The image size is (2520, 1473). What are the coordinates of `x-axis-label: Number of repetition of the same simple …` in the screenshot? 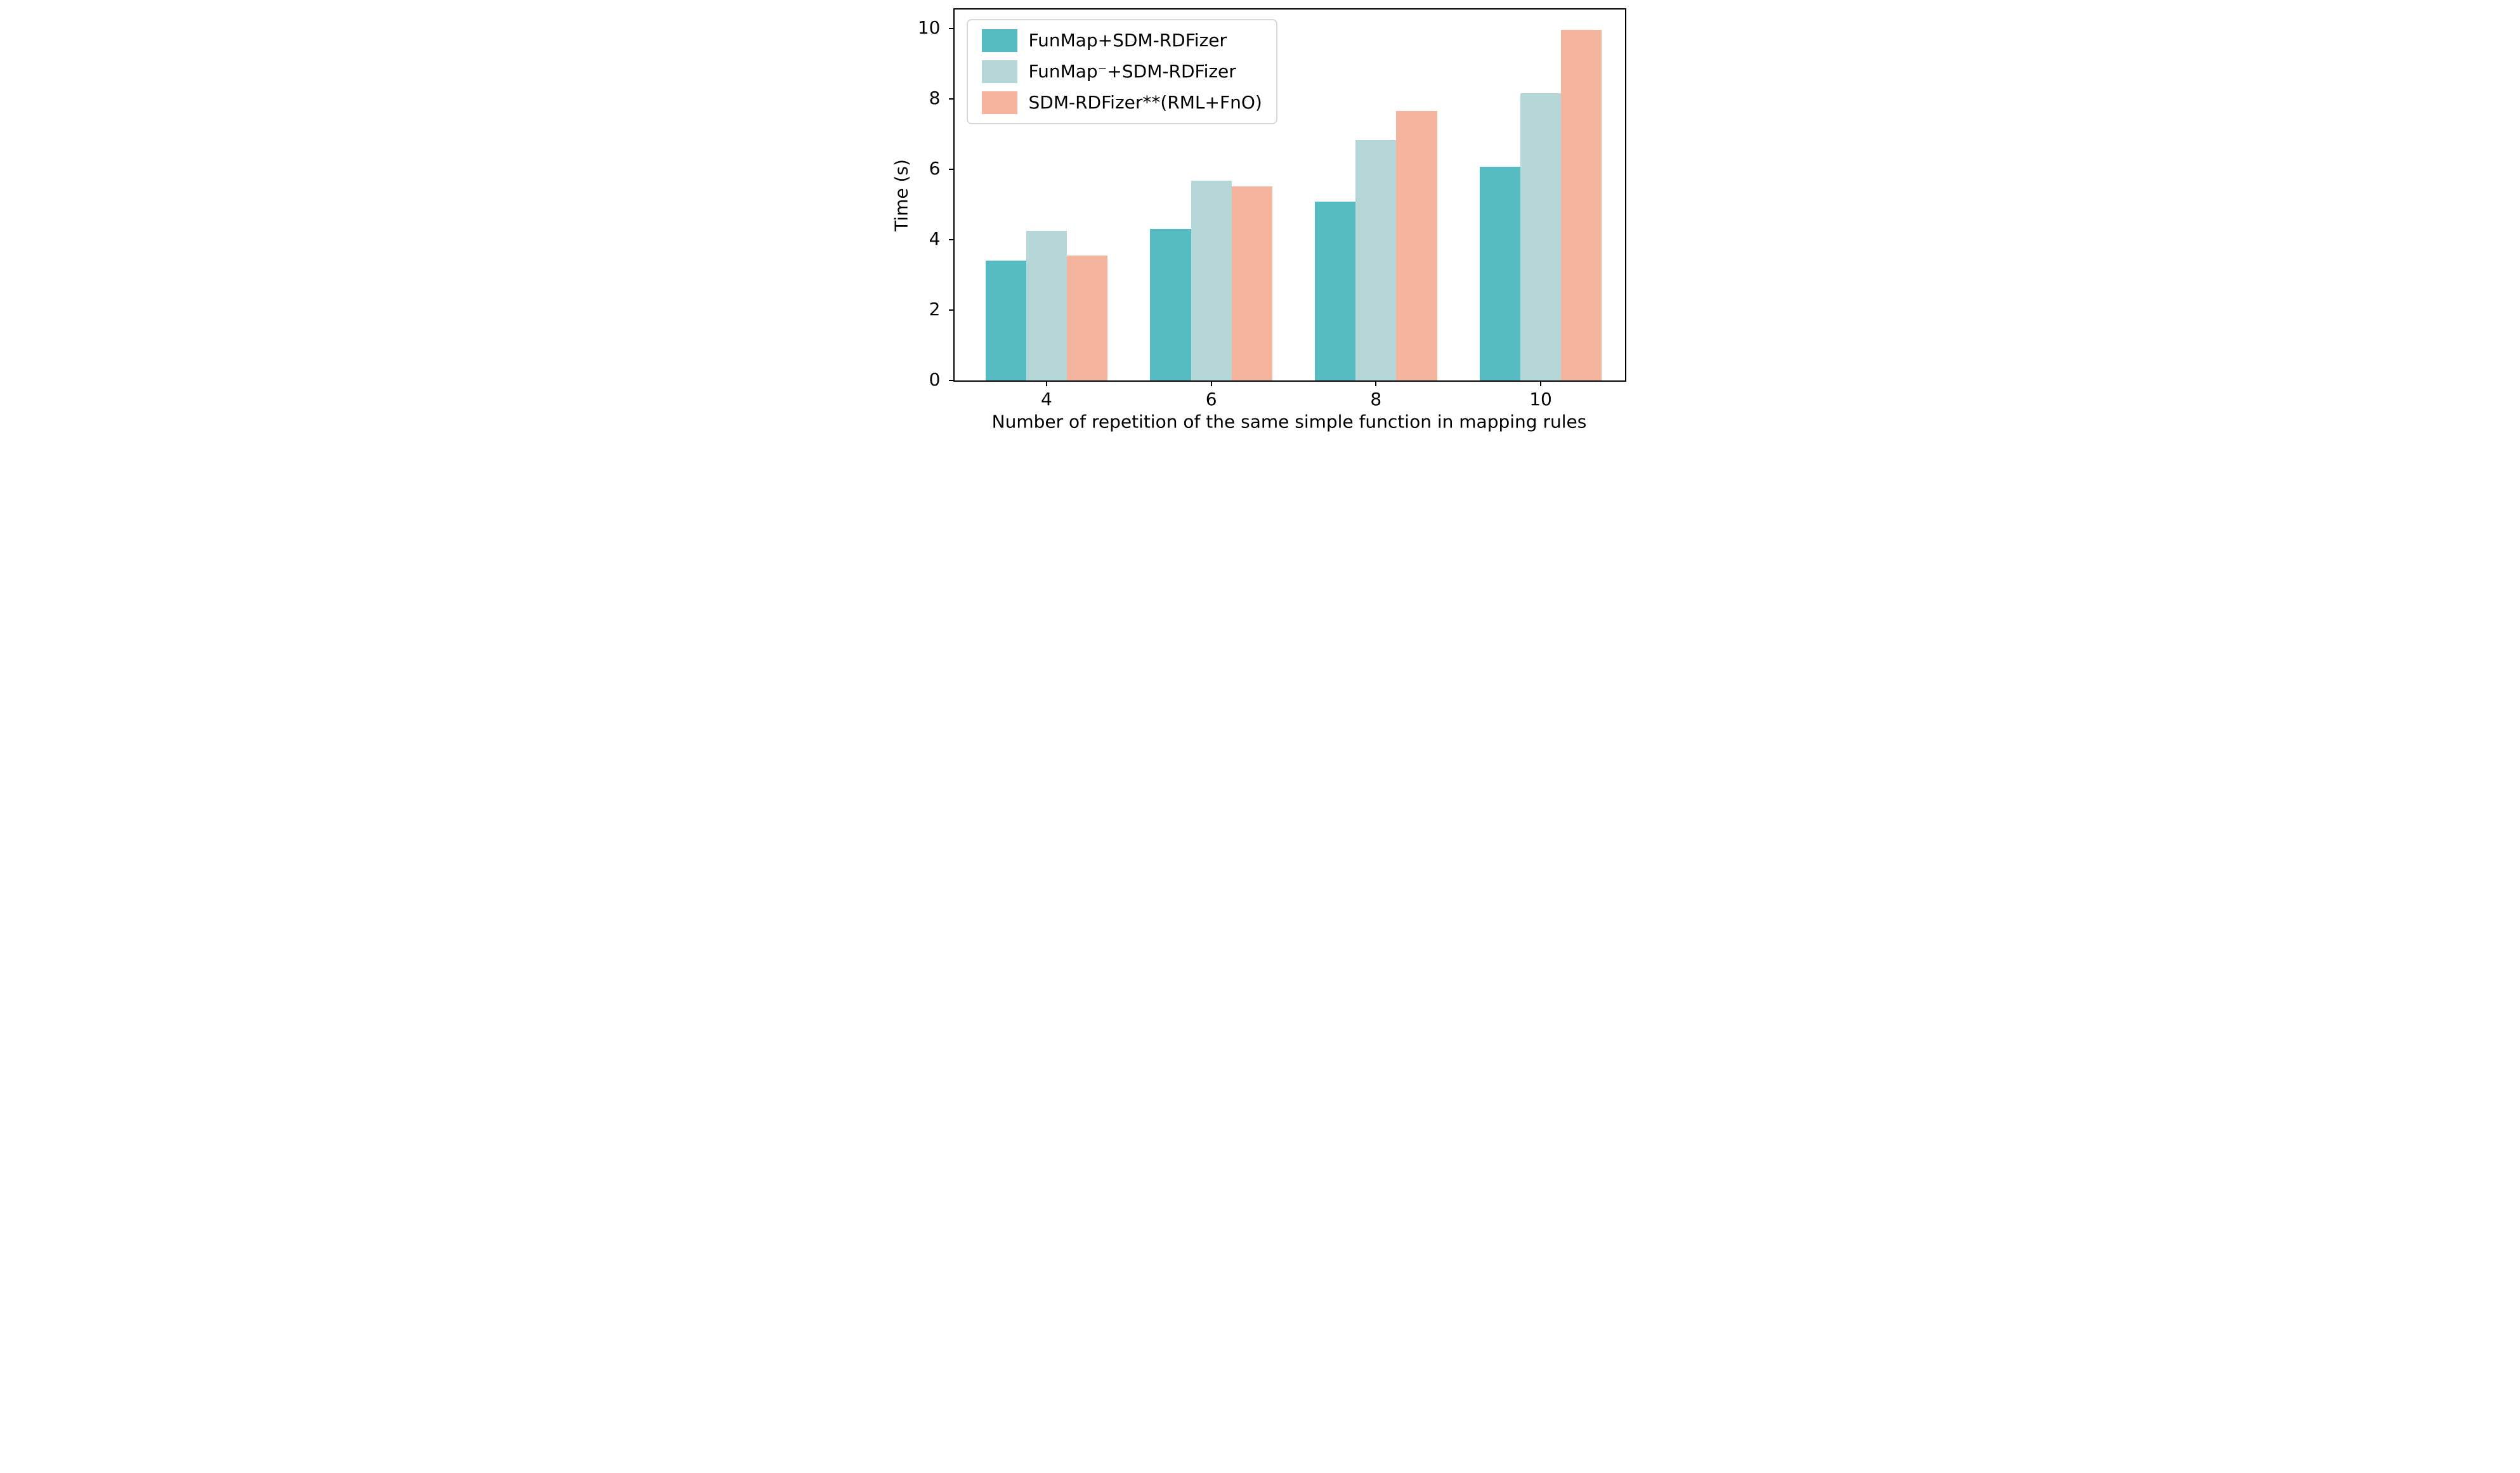 It's located at (1289, 421).